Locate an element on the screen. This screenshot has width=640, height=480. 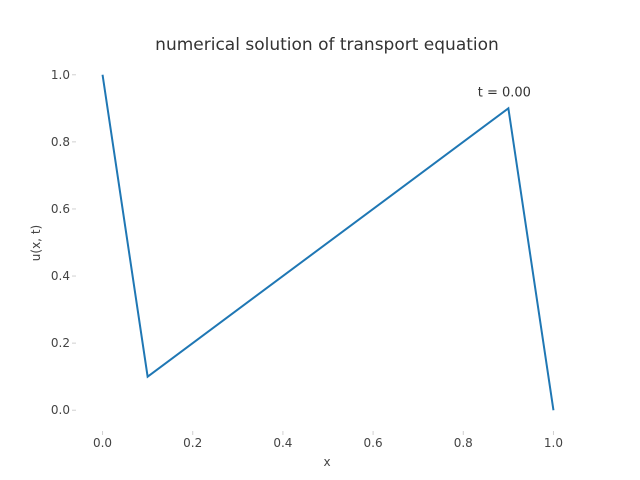
chart-title: numerical solution of transport equation is located at coordinates (327, 45).